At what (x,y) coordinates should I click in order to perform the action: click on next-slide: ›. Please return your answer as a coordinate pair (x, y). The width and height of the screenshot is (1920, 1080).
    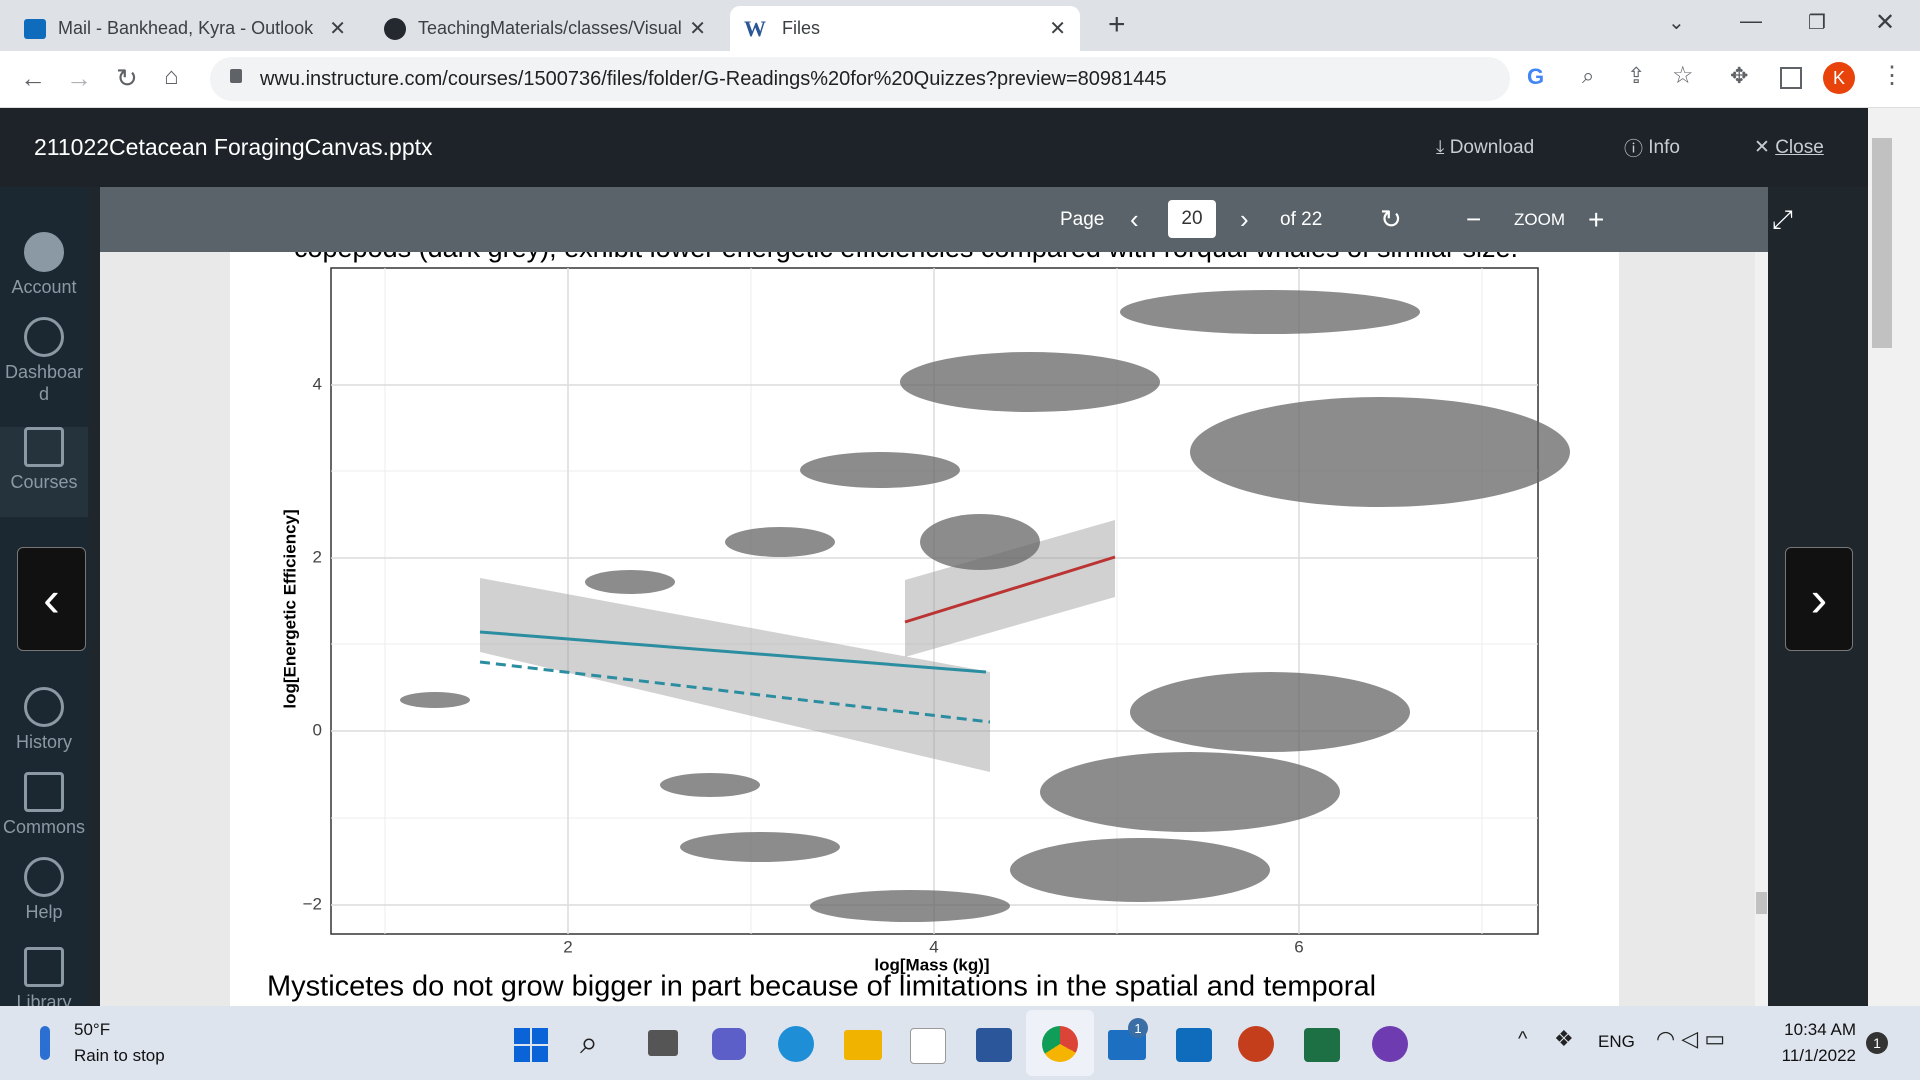
    Looking at the image, I should click on (1819, 599).